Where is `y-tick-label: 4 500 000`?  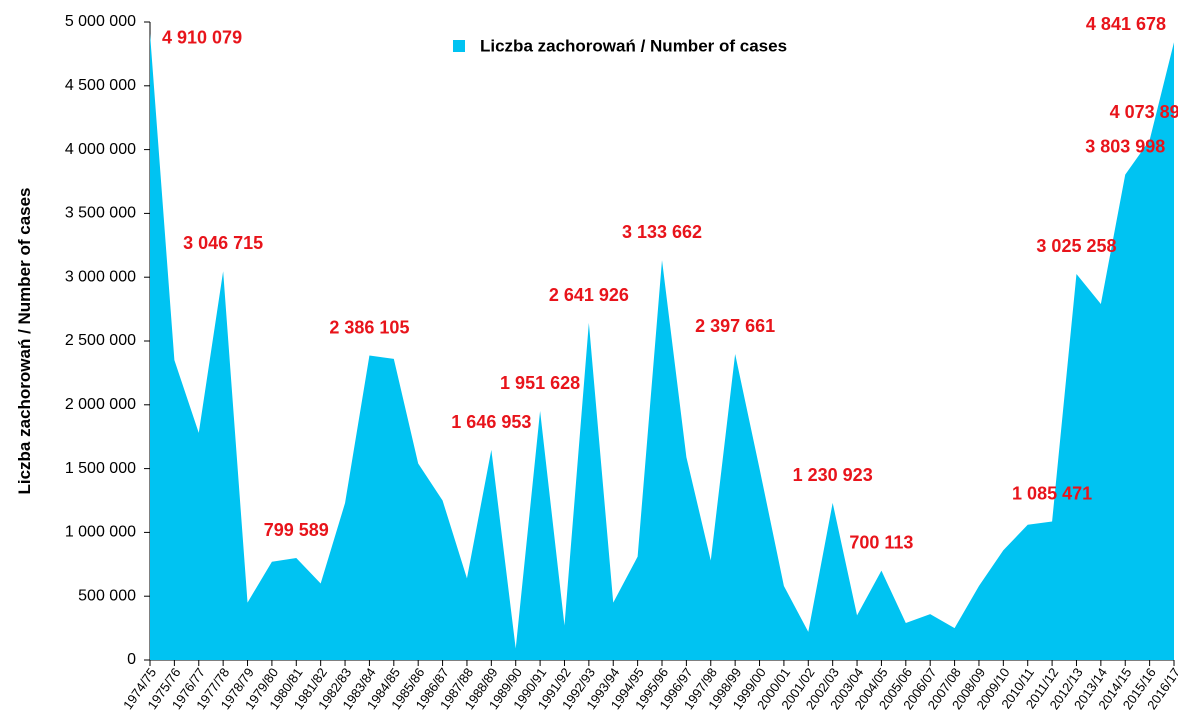 y-tick-label: 4 500 000 is located at coordinates (100, 85).